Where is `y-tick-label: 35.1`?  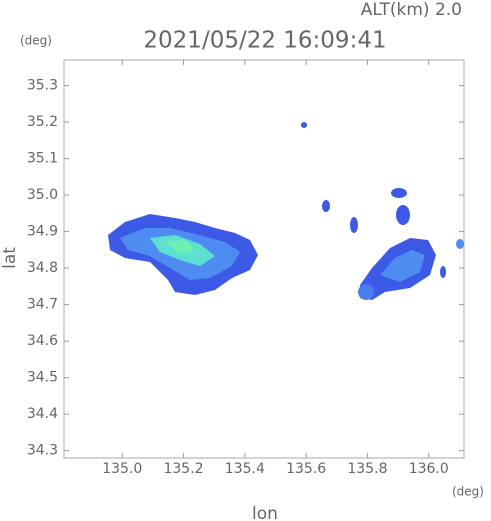
y-tick-label: 35.1 is located at coordinates (42, 159).